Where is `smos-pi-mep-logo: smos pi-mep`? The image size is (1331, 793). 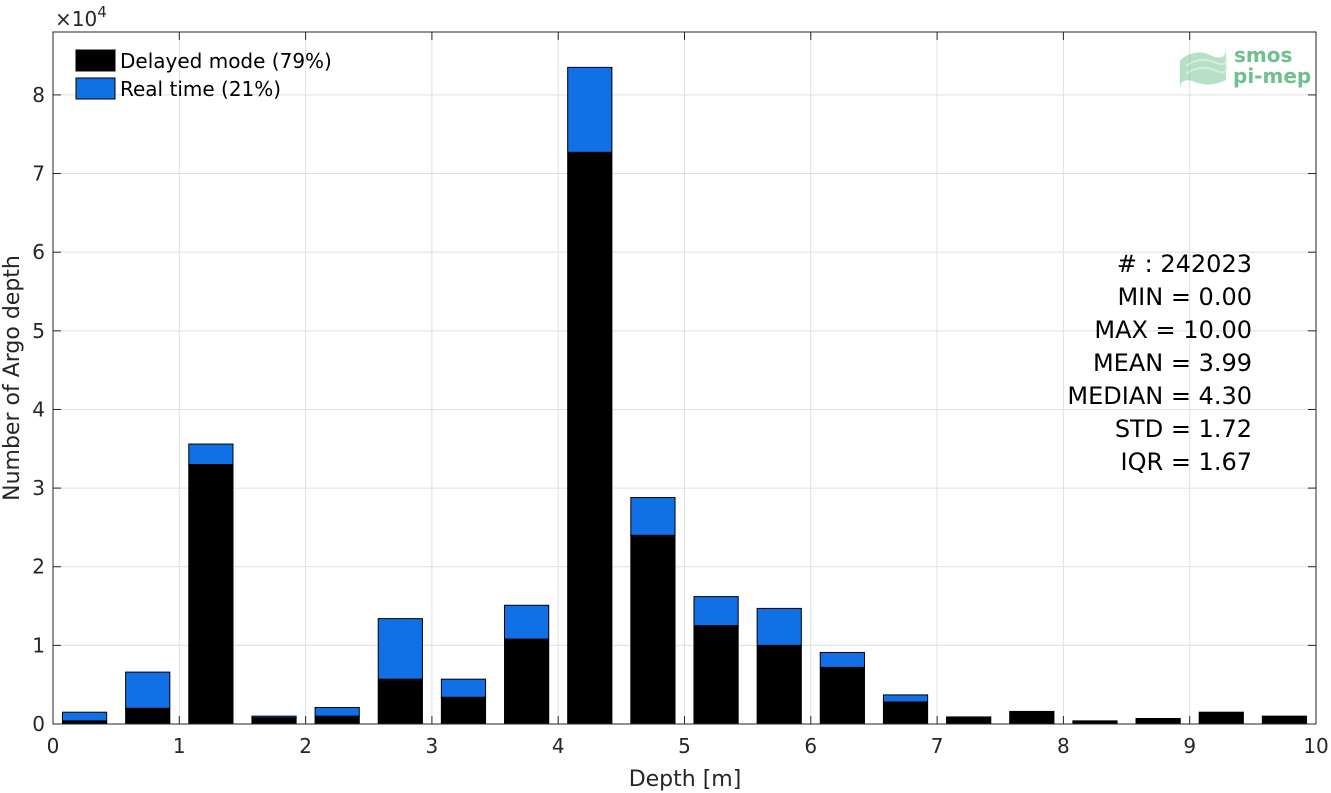 smos-pi-mep-logo: smos pi-mep is located at coordinates (1245, 66).